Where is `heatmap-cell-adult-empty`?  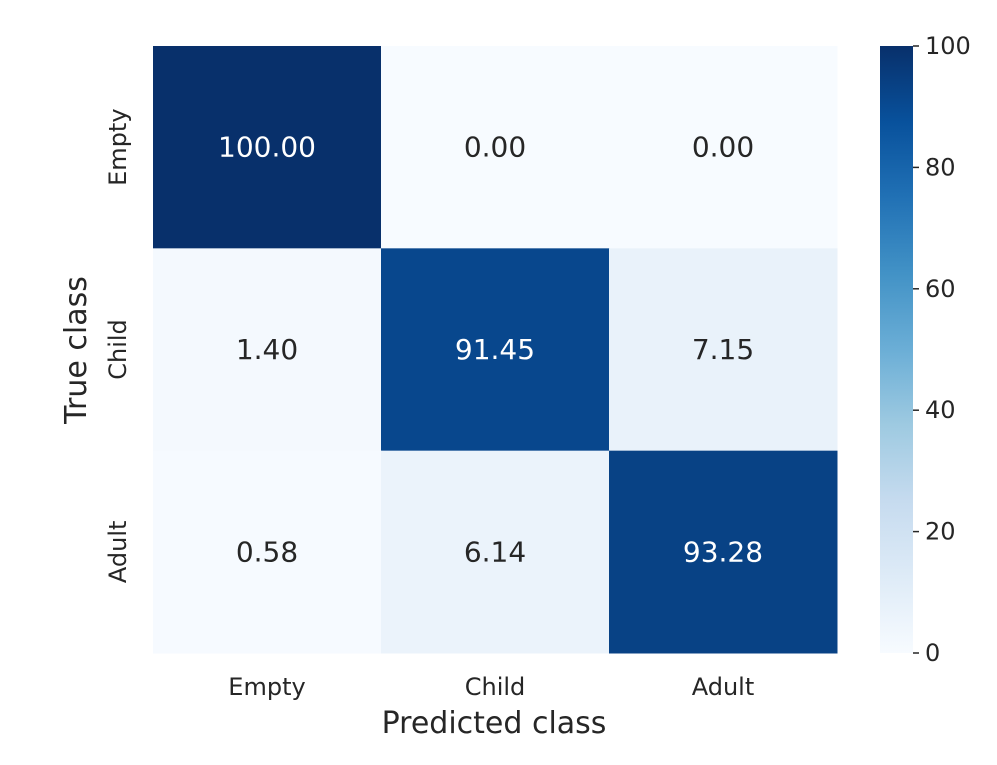 heatmap-cell-adult-empty is located at coordinates (267, 552).